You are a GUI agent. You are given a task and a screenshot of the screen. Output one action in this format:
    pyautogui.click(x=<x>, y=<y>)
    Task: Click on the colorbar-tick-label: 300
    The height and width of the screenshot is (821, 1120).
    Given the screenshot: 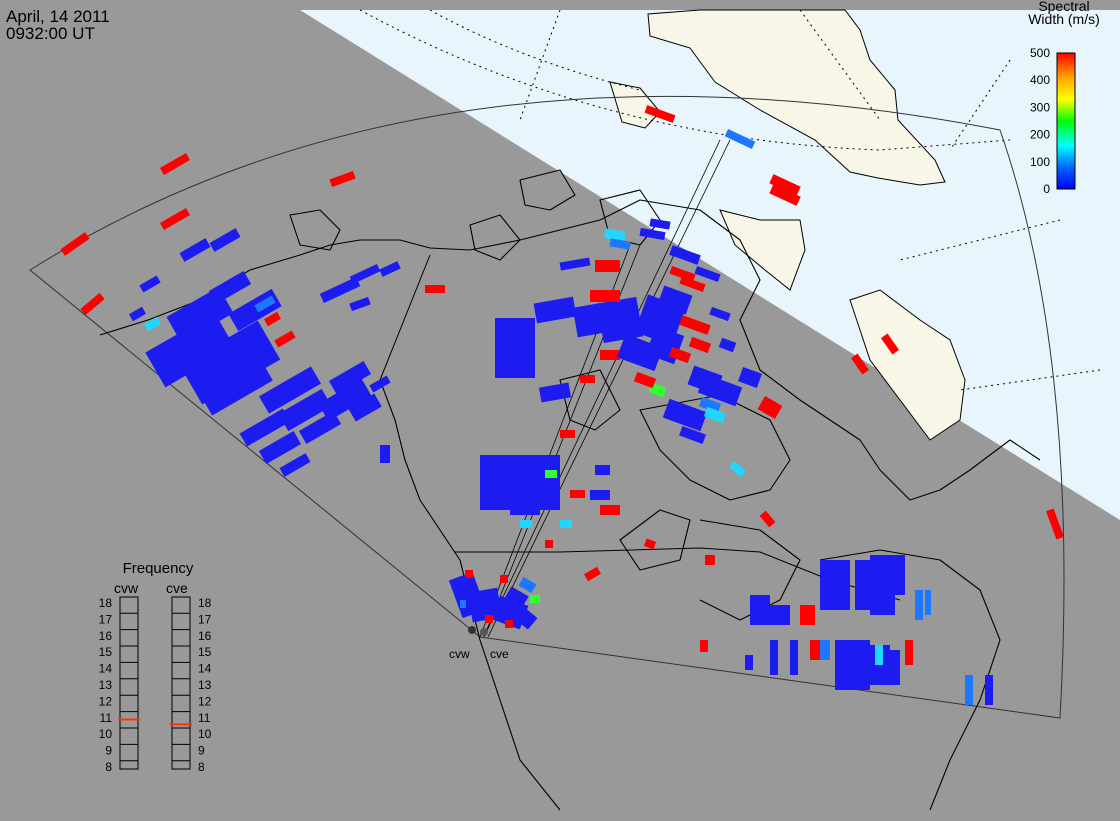 What is the action you would take?
    pyautogui.click(x=1040, y=107)
    